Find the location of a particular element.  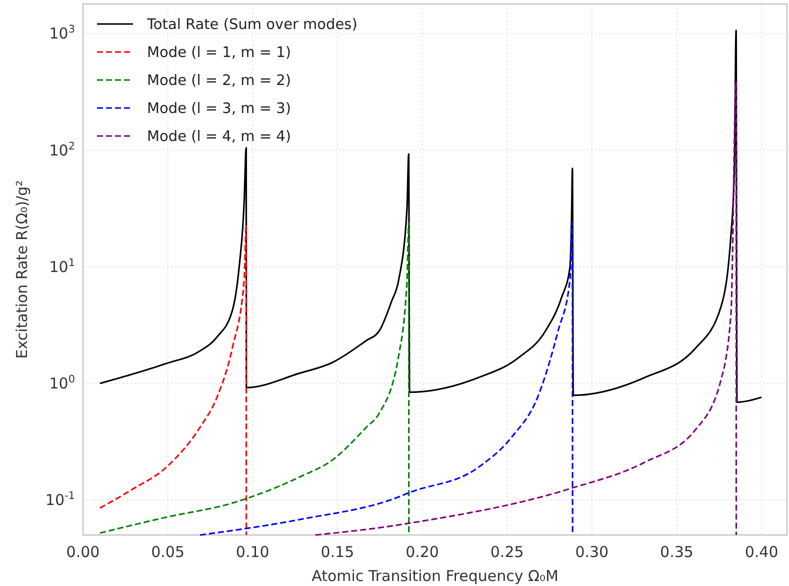

legend-label: Total Rate (Sum over modes) is located at coordinates (252, 25).